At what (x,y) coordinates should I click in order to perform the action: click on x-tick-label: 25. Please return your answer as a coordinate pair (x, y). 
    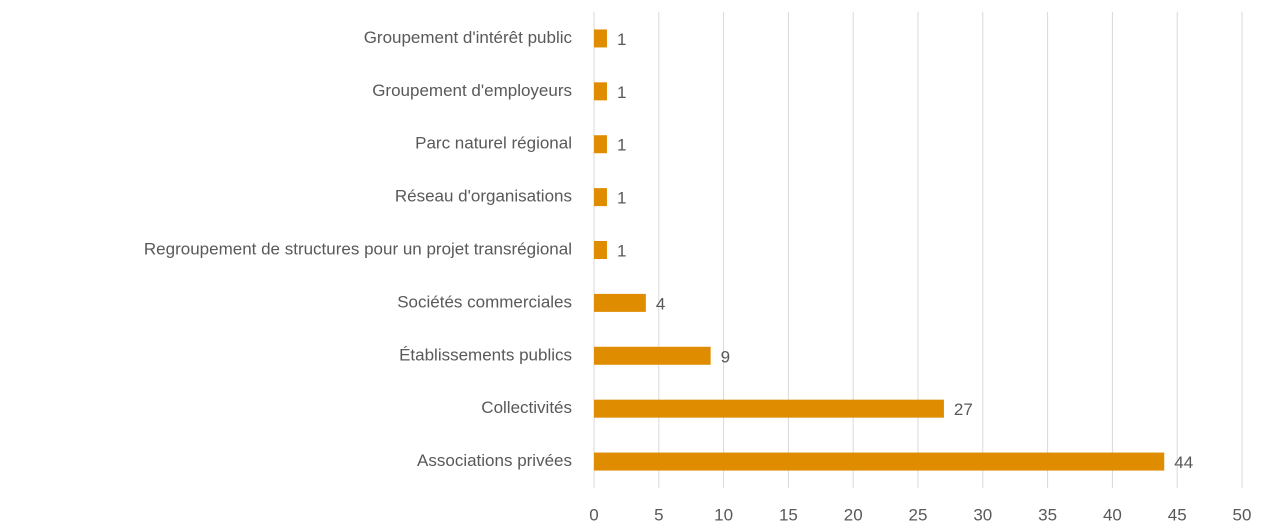
    Looking at the image, I should click on (918, 514).